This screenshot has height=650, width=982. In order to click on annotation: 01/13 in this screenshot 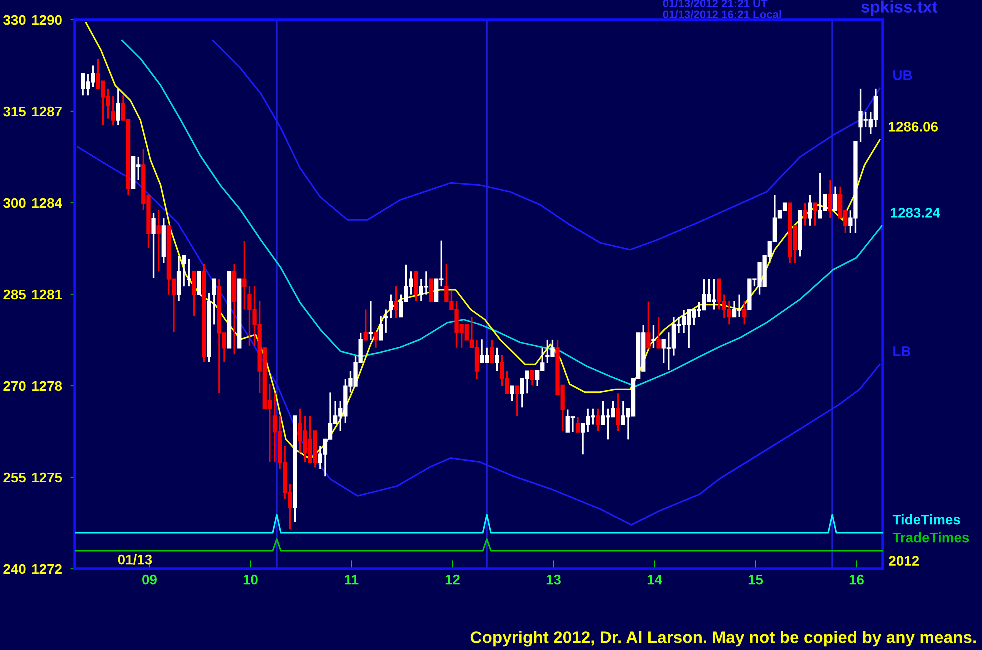, I will do `click(135, 559)`.